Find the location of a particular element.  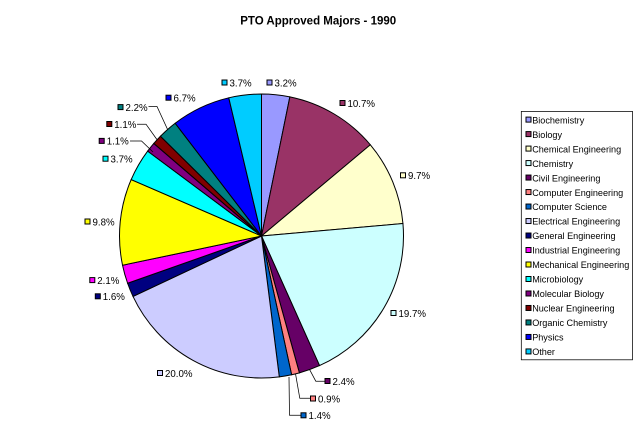

svg-text: Civil Engineering is located at coordinates (566, 178).